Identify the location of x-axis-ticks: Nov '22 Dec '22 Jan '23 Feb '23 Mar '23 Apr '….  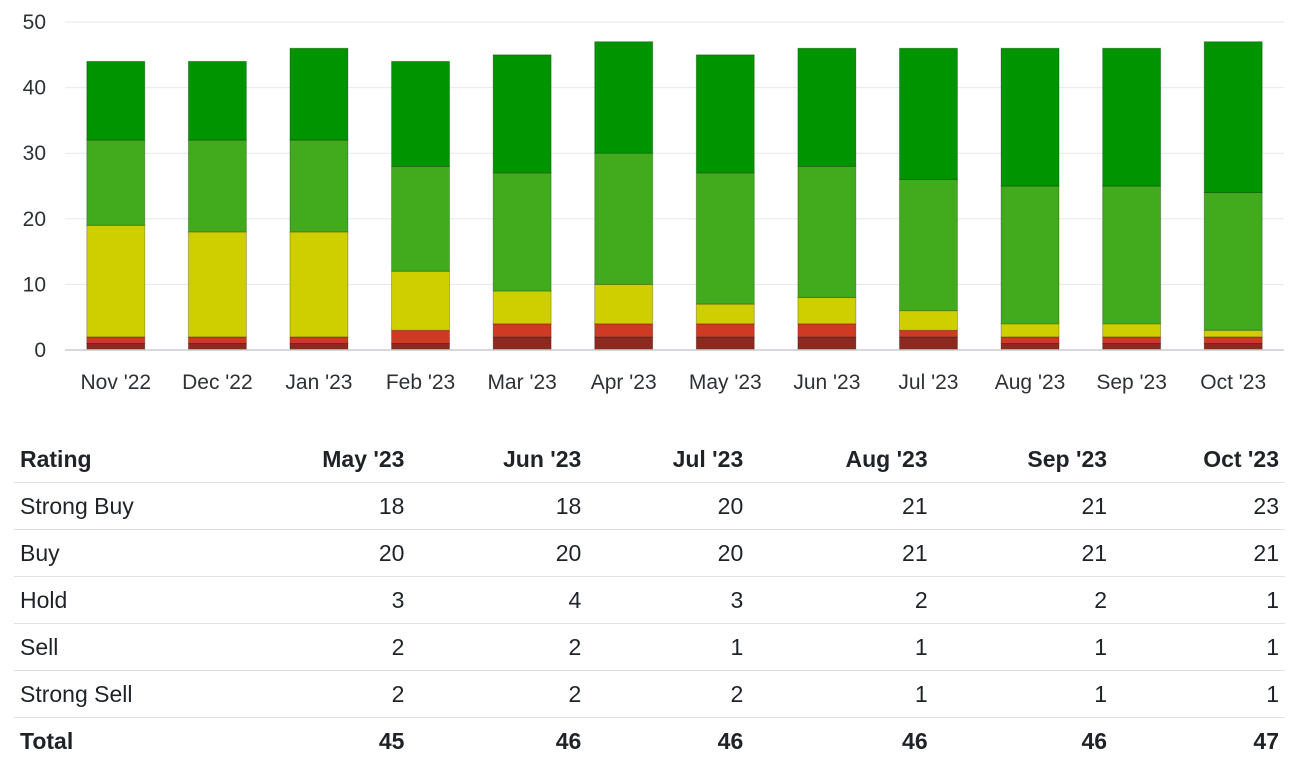
(674, 382).